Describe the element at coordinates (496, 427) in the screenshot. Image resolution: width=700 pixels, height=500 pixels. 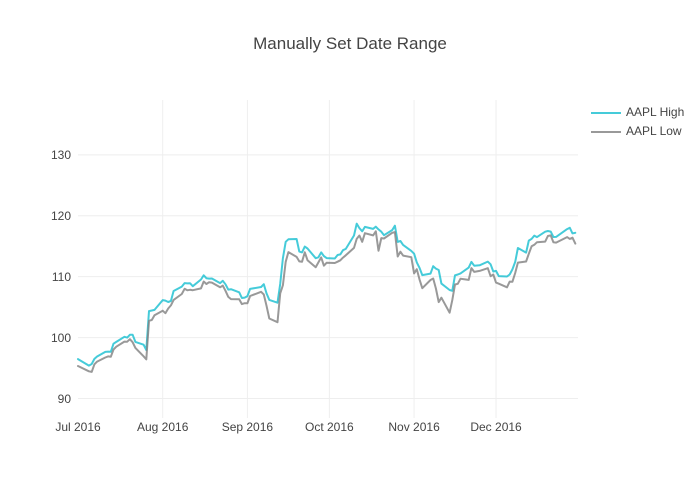
I see `x-tick-label: Dec 2016` at that location.